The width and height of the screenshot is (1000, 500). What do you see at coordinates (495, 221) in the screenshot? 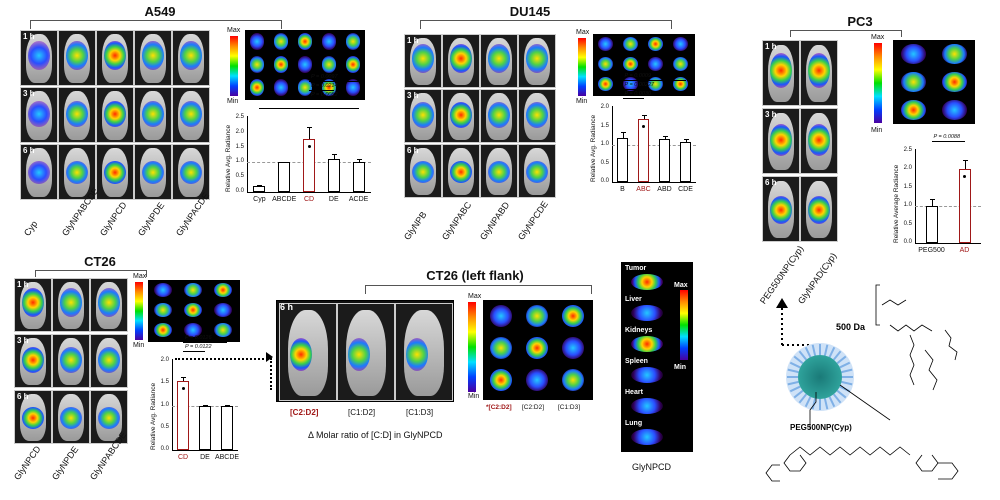
I see `du145-group-label: GlyNPABD` at bounding box center [495, 221].